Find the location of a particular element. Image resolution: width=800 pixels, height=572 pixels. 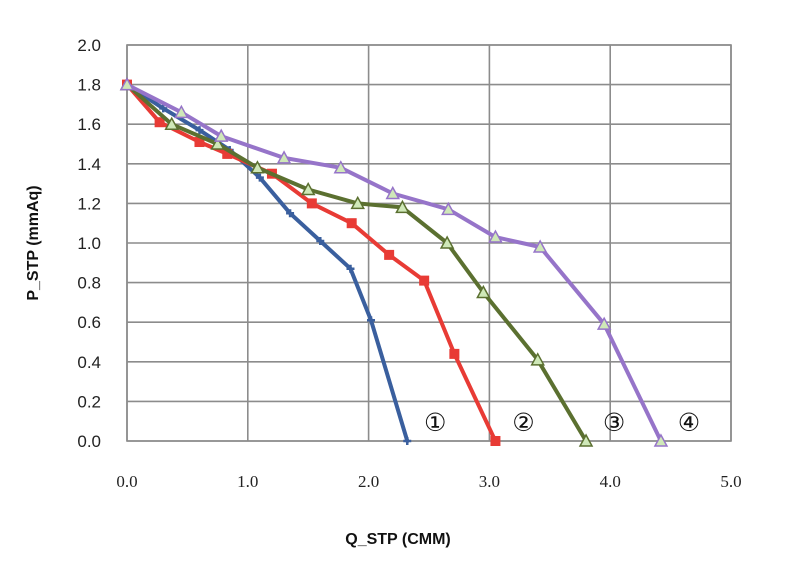

y-tick-labels: 0.0 0.2 0.4 0.6 0.8 1.0 1.2 1.4 1.6 1.8 2.0 is located at coordinates (89, 243).